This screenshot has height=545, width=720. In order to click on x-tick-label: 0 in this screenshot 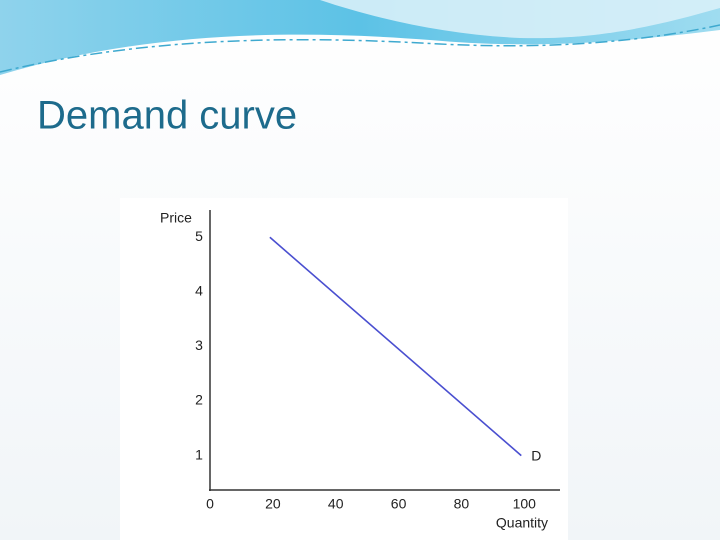, I will do `click(210, 504)`.